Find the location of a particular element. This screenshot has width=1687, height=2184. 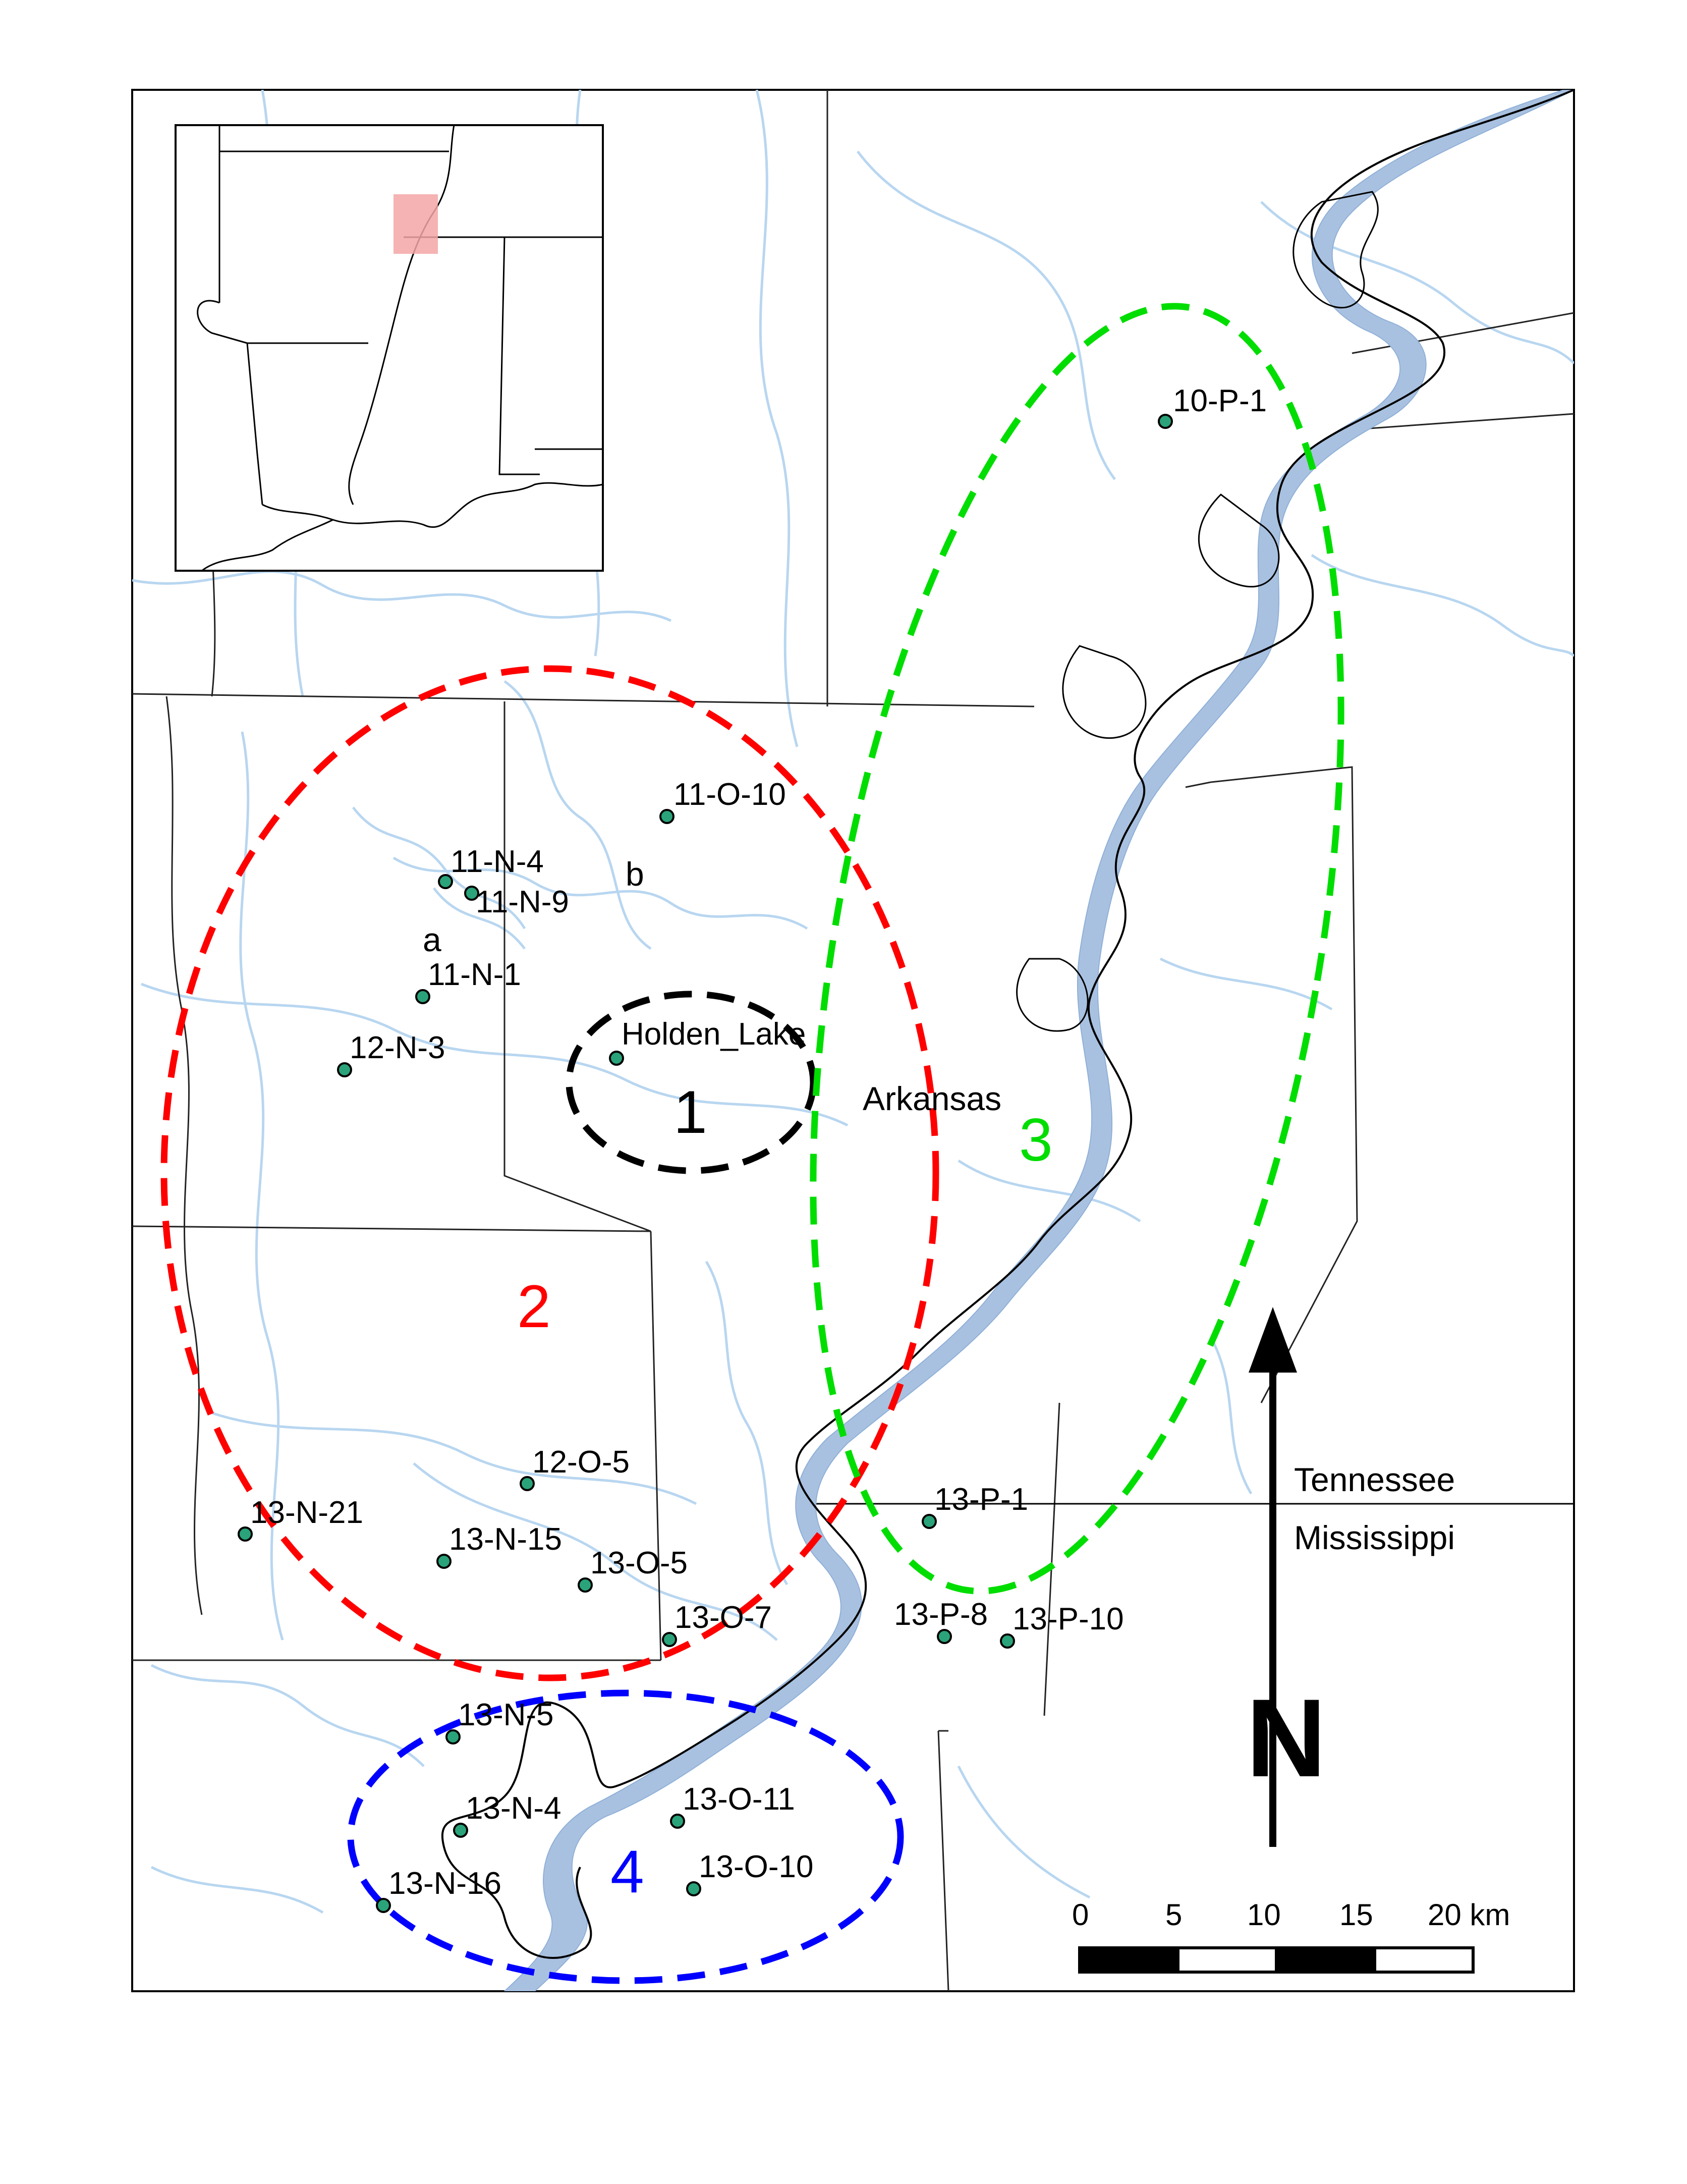

zone-3-label: 3 is located at coordinates (1036, 1140).